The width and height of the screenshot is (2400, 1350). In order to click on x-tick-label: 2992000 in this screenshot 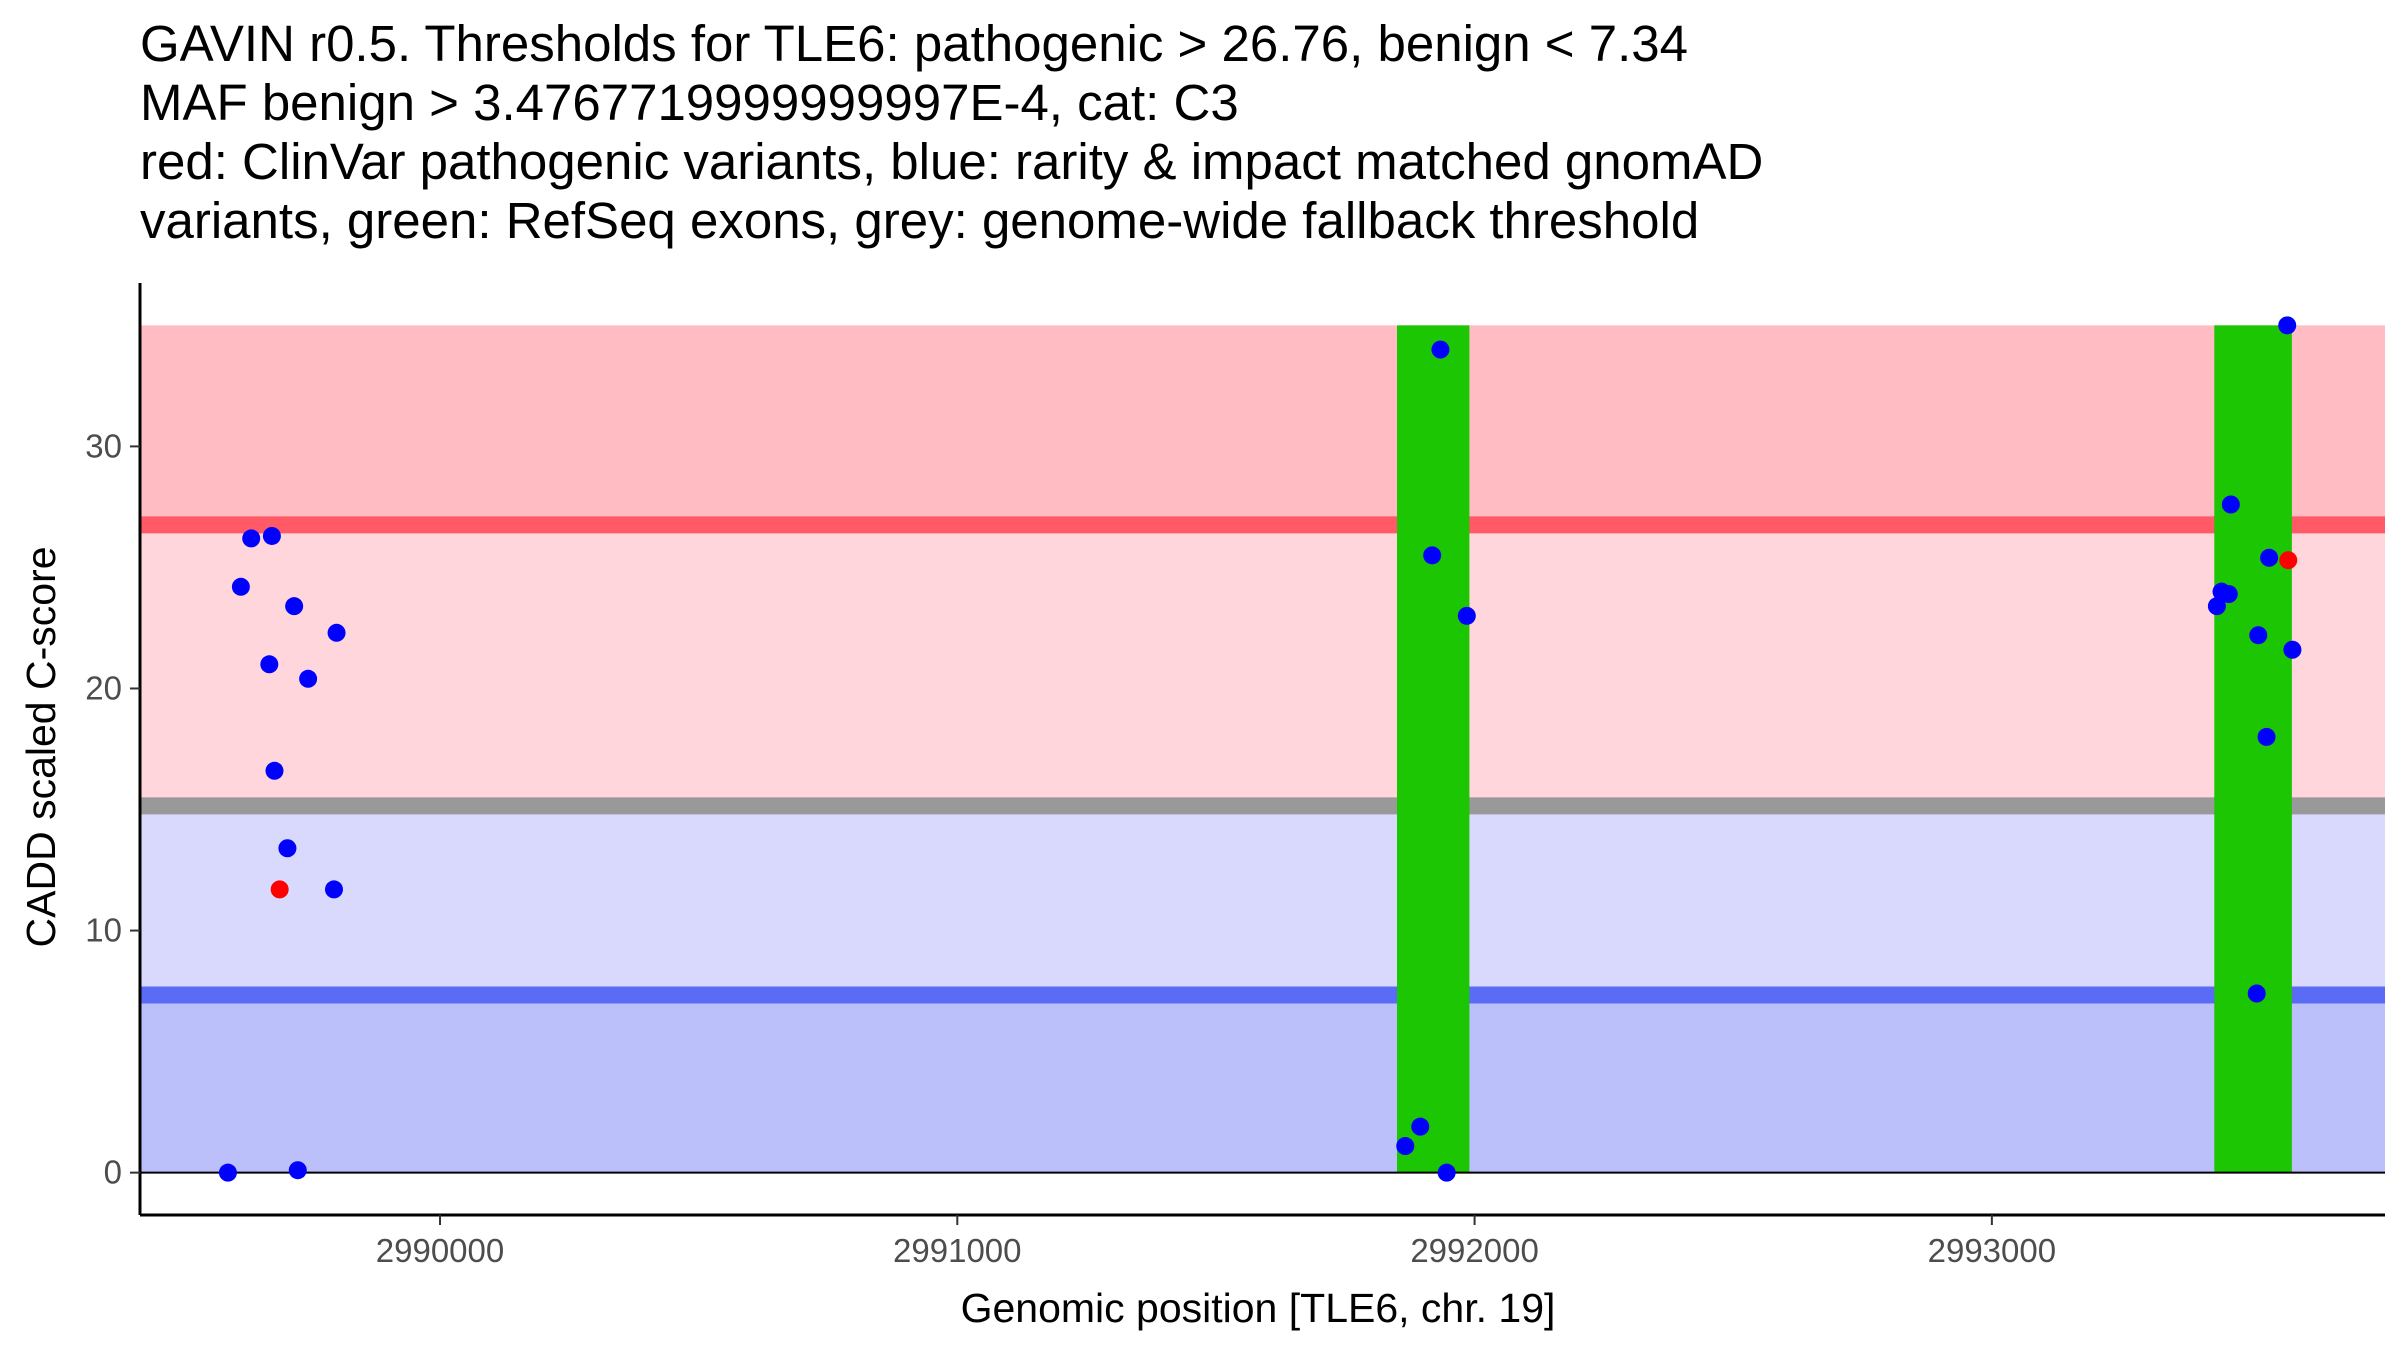, I will do `click(1474, 1250)`.